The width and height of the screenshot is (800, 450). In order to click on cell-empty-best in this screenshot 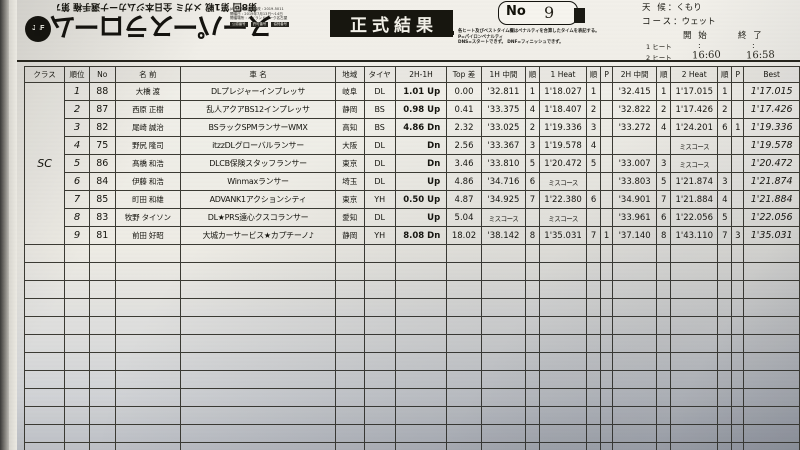, I will do `click(771, 397)`.